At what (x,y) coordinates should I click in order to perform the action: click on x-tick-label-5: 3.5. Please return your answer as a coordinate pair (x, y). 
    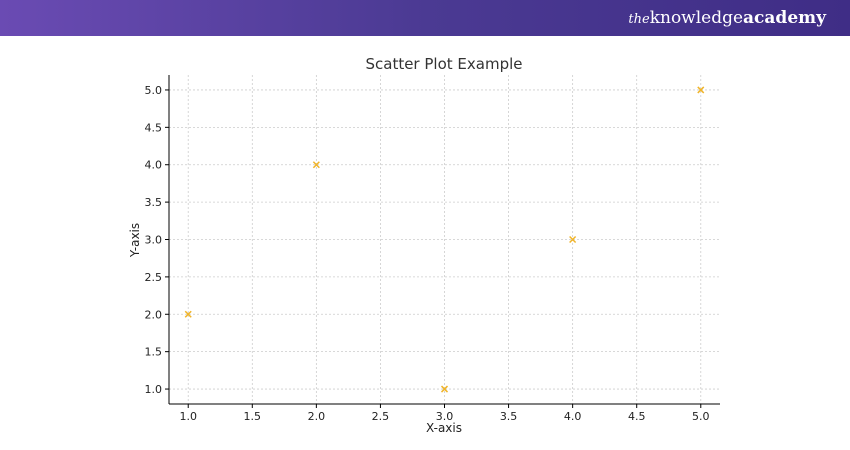
    Looking at the image, I should click on (509, 416).